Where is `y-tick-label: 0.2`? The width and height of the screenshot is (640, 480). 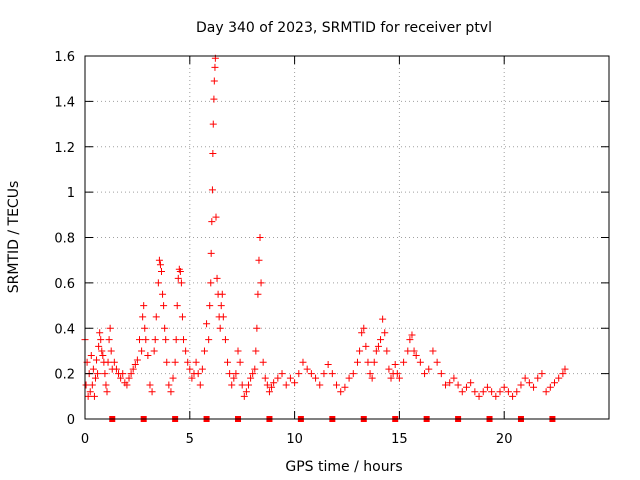
y-tick-label: 0.2 is located at coordinates (64, 375).